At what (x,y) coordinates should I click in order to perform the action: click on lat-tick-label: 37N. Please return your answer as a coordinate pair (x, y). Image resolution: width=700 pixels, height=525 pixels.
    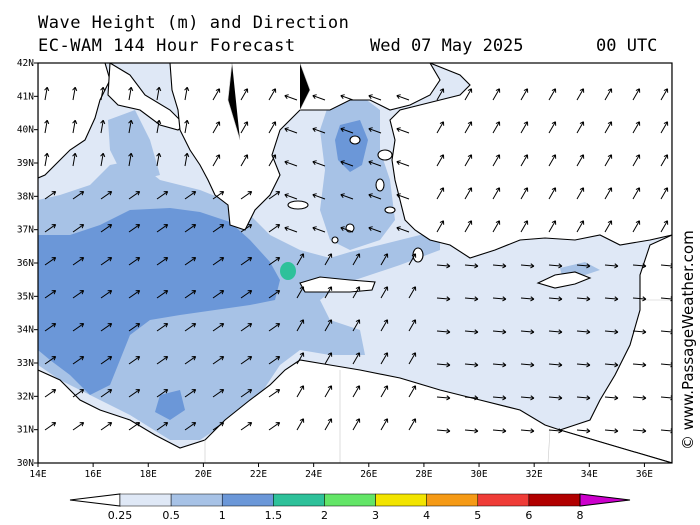
    Looking at the image, I should click on (25, 230).